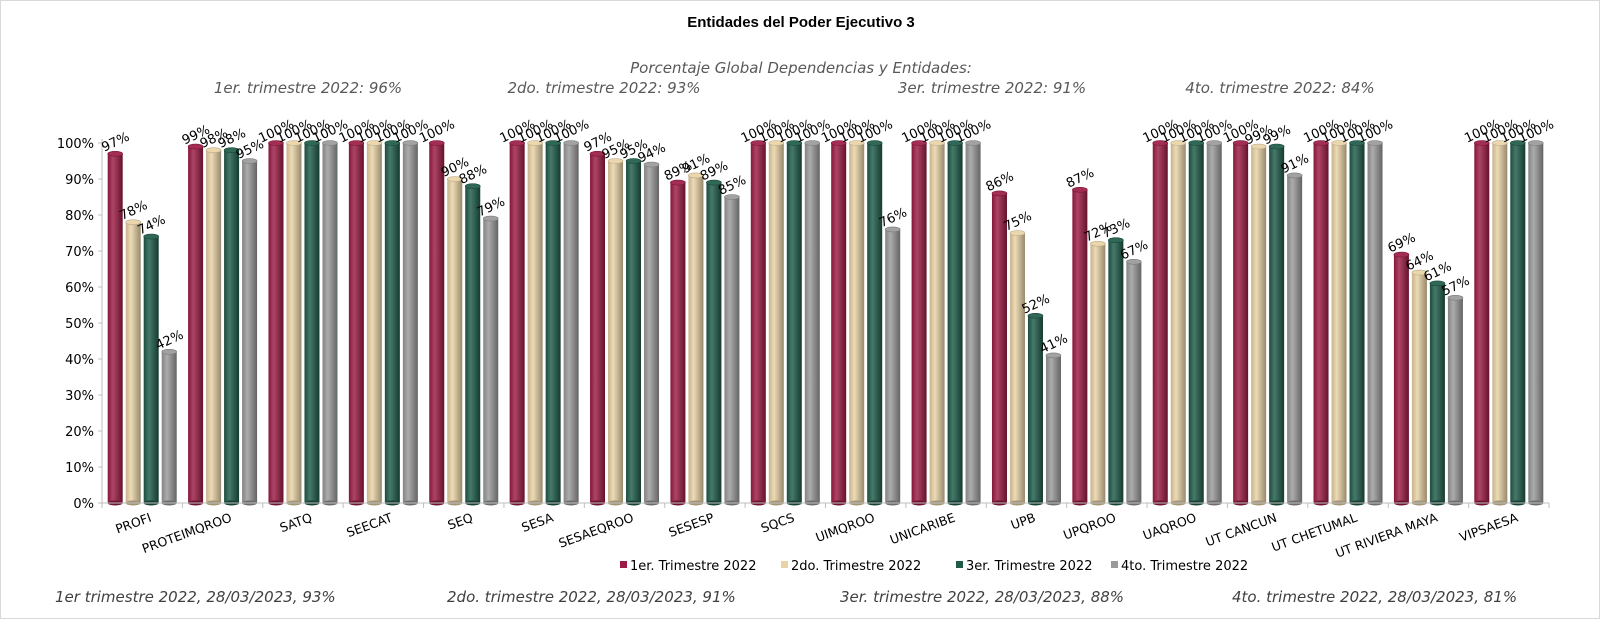 This screenshot has height=620, width=1600. Describe the element at coordinates (308, 88) in the screenshot. I see `note-q1: 1er. trimestre 2022: 96%` at that location.